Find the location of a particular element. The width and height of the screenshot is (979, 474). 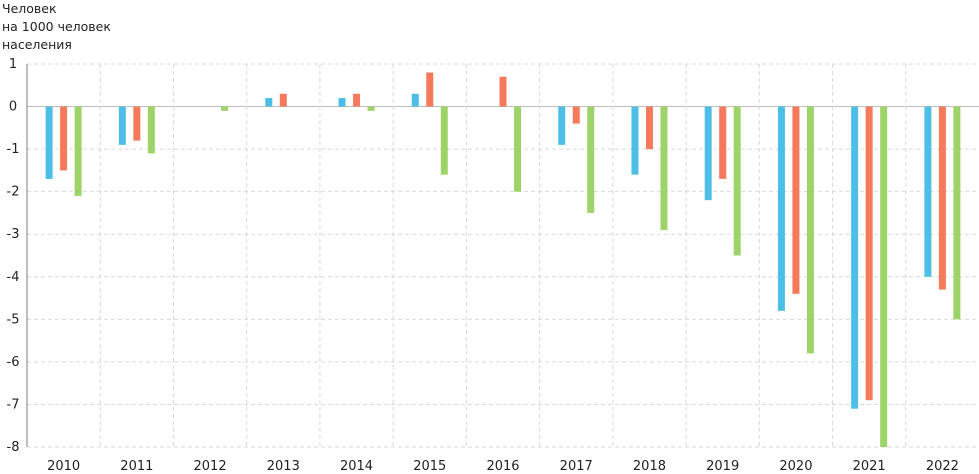

x-tick-label: 2022 is located at coordinates (942, 466).